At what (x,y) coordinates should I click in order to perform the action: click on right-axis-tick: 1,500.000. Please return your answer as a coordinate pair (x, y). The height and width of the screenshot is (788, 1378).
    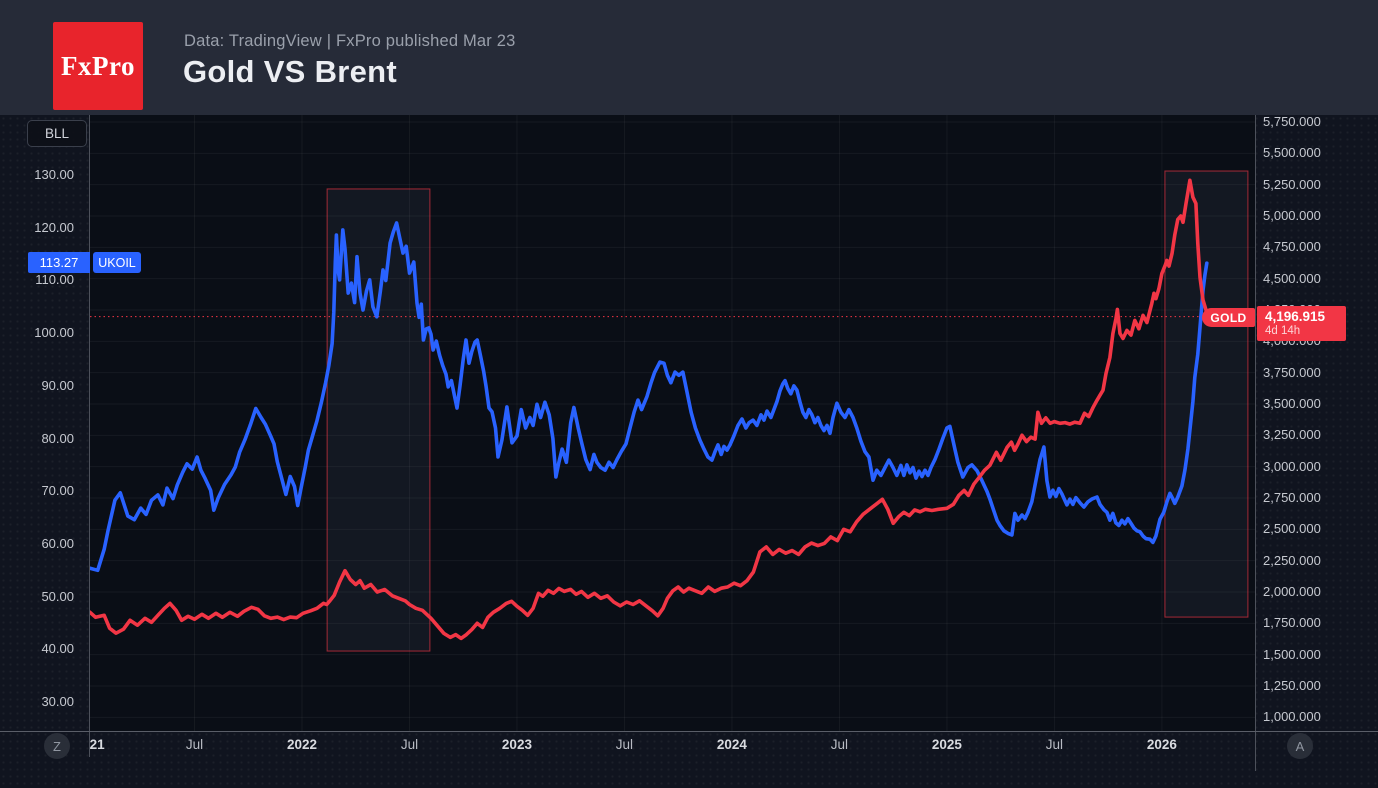
    Looking at the image, I should click on (1292, 654).